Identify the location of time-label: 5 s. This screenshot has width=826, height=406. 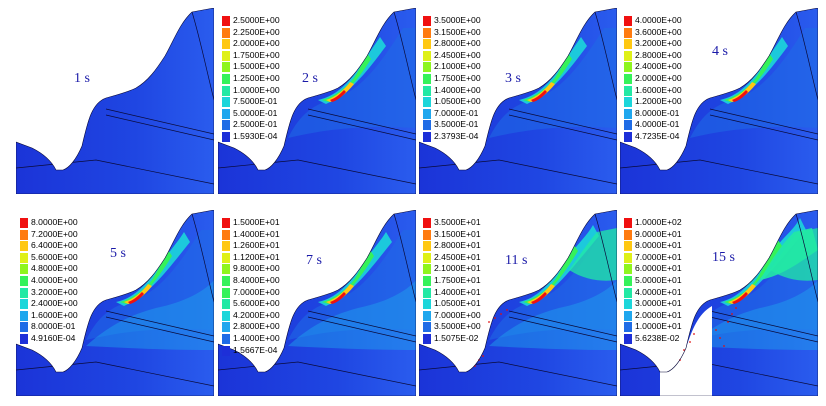
(118, 253).